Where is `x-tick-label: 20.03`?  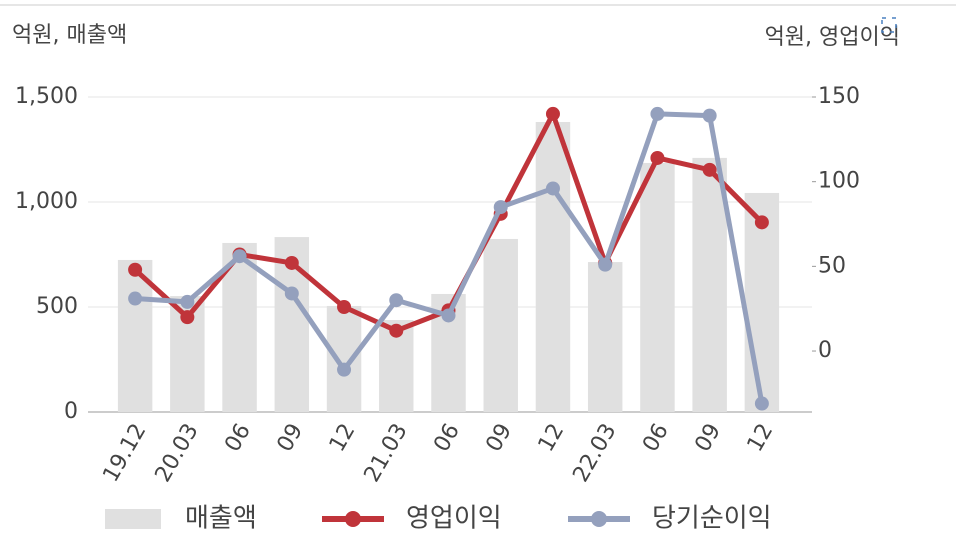
x-tick-label: 20.03 is located at coordinates (177, 453).